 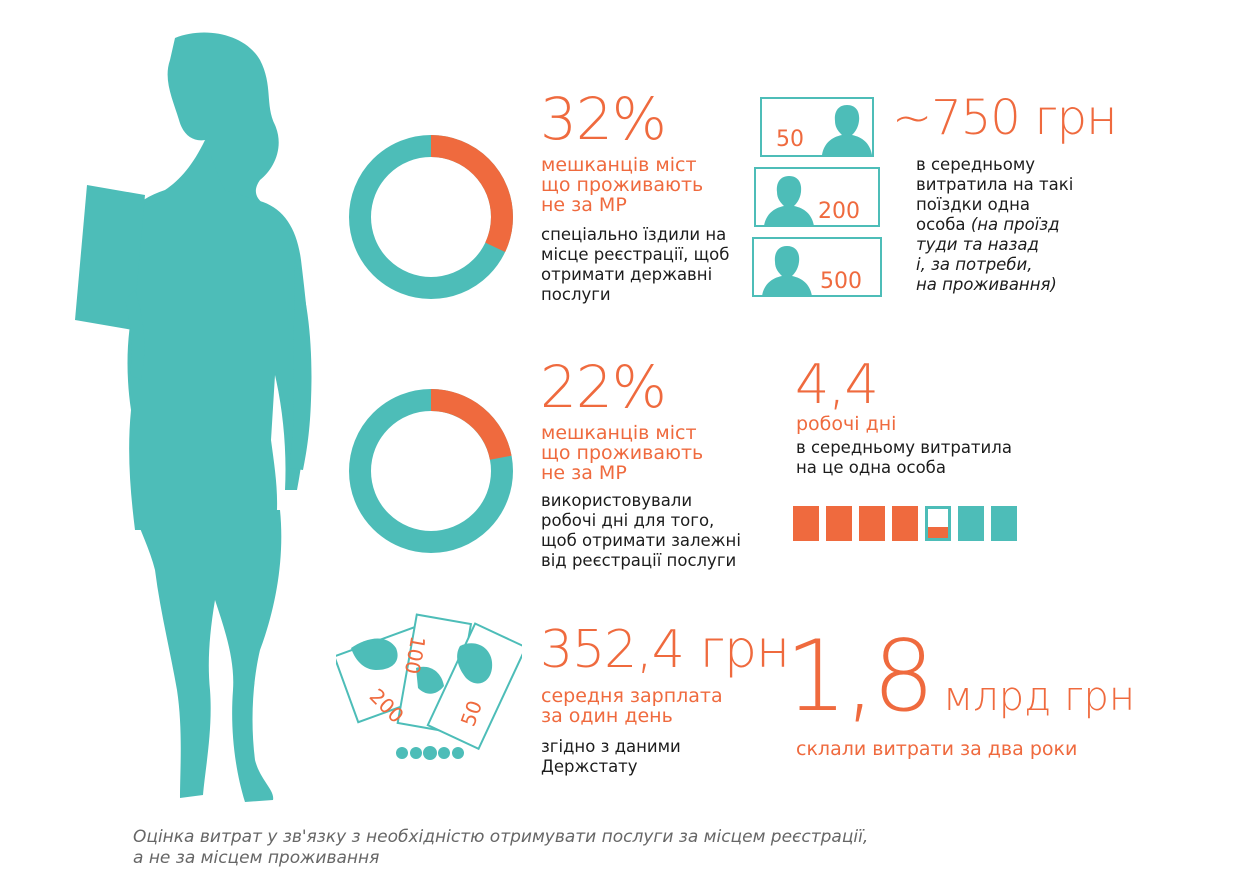 What do you see at coordinates (611, 756) in the screenshot?
I see `salary-desc: згідно з даними Держстату` at bounding box center [611, 756].